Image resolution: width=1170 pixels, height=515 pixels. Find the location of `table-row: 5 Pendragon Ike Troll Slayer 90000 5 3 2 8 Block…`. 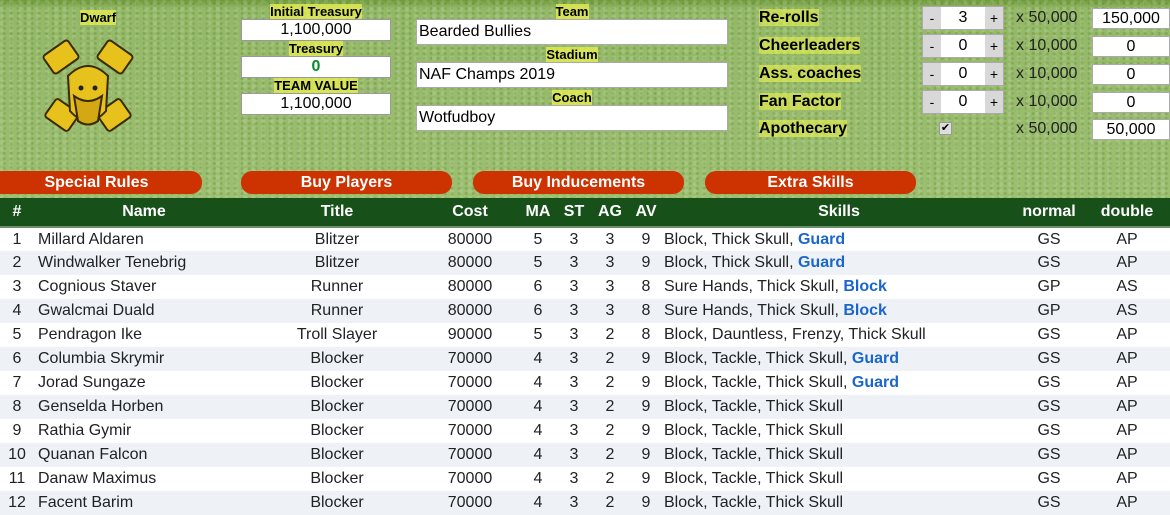

table-row: 5 Pendragon Ike Troll Slayer 90000 5 3 2 8 Block… is located at coordinates (585, 335).